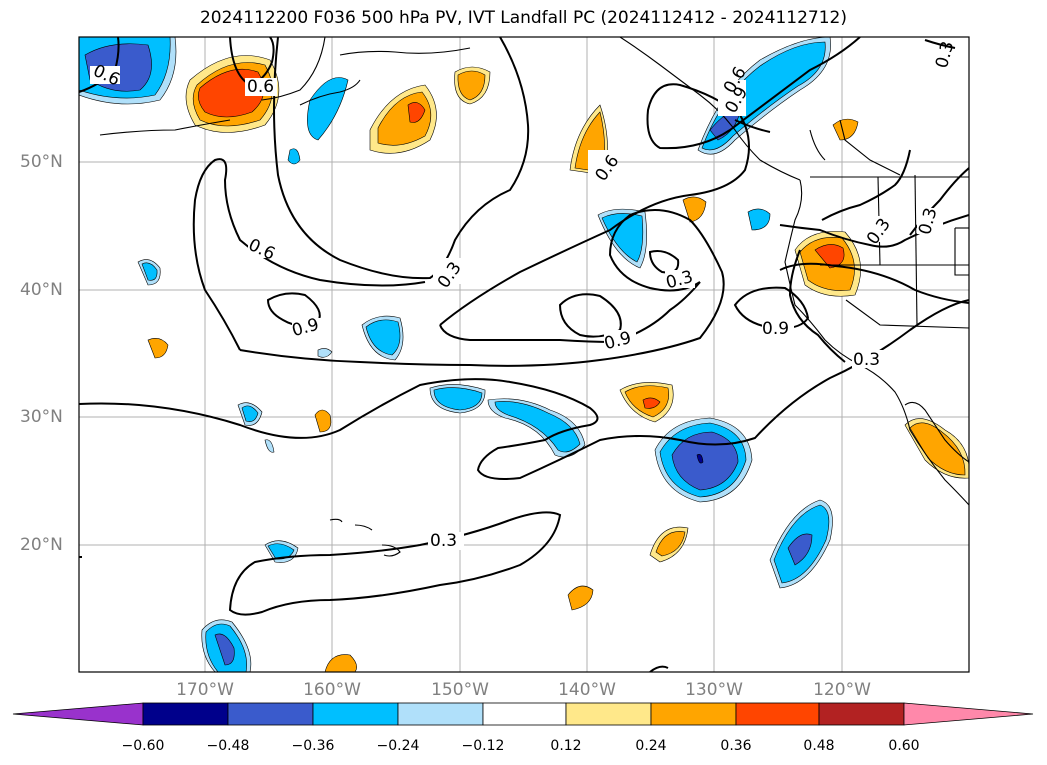  I want to click on colorbar, so click(523, 714).